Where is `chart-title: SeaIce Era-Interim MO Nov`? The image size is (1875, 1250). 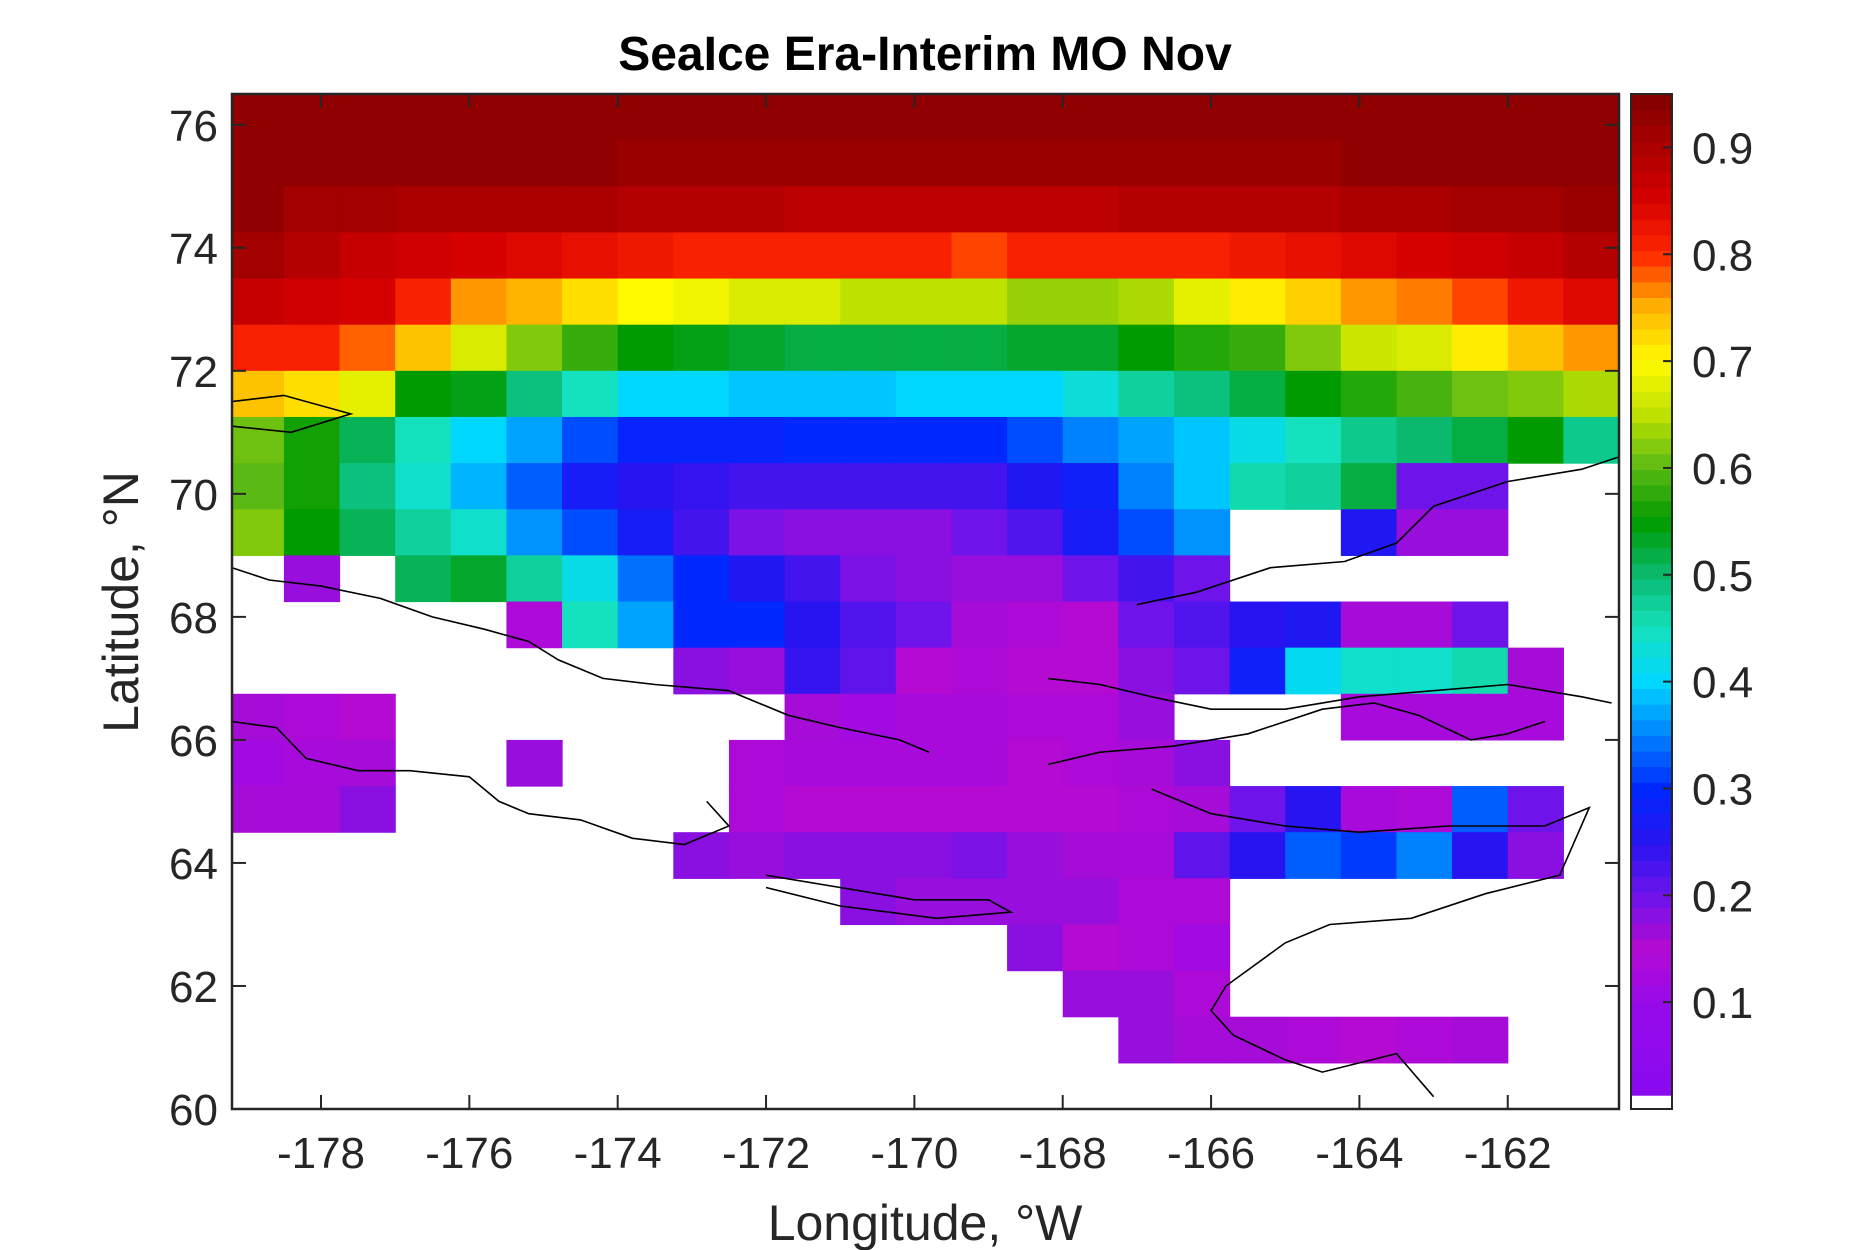 chart-title: SeaIce Era-Interim MO Nov is located at coordinates (925, 54).